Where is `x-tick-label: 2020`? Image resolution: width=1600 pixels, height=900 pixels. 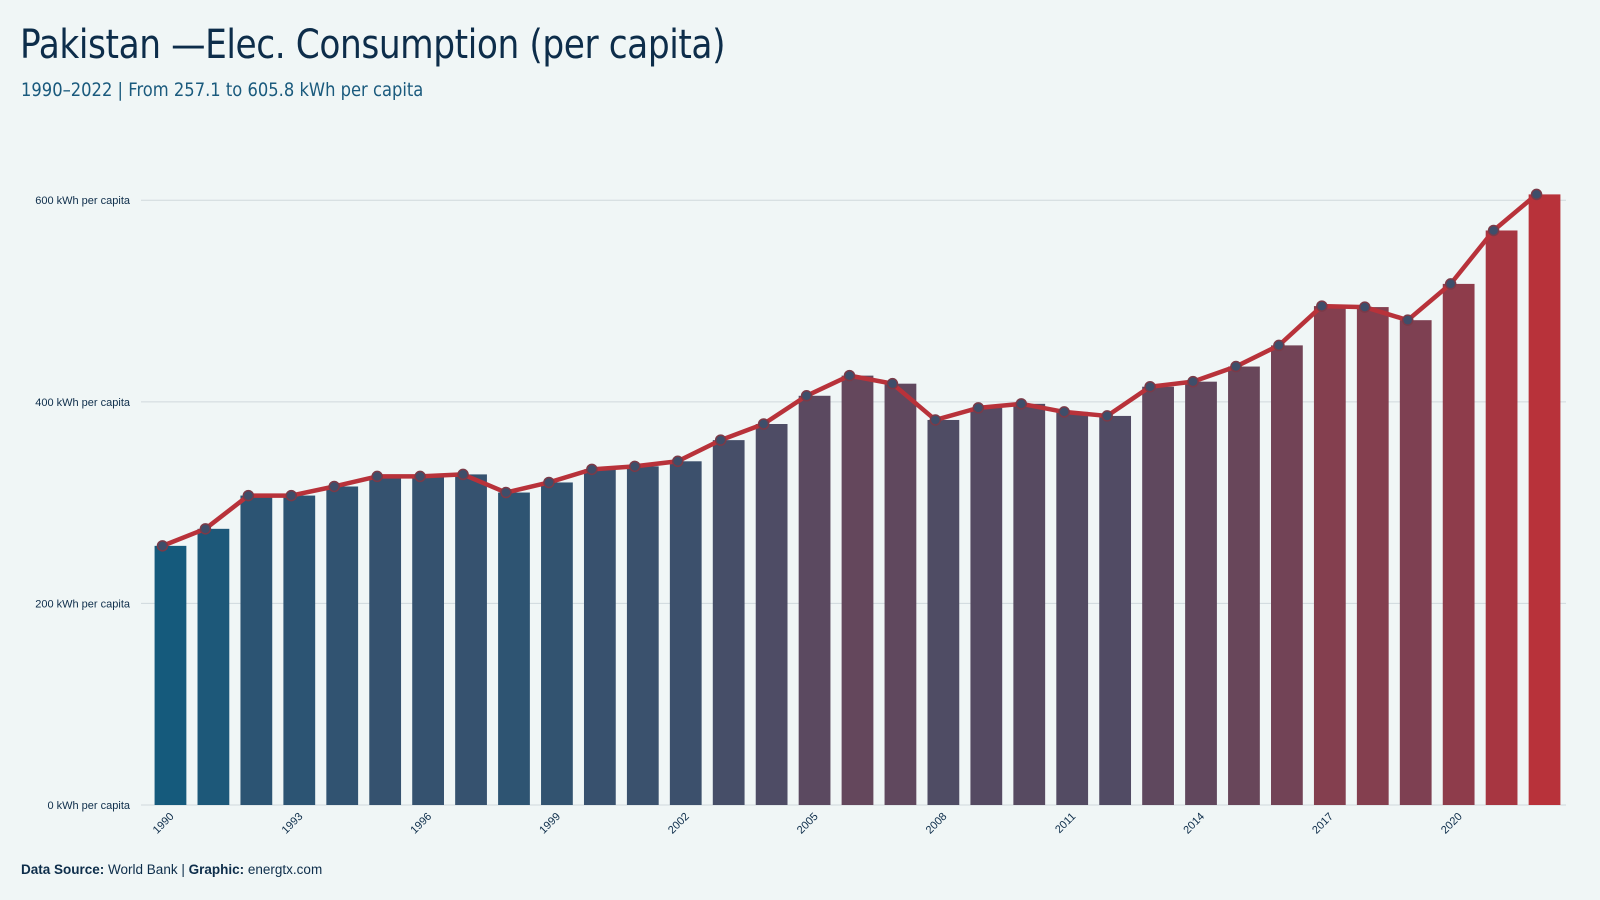 x-tick-label: 2020 is located at coordinates (1452, 824).